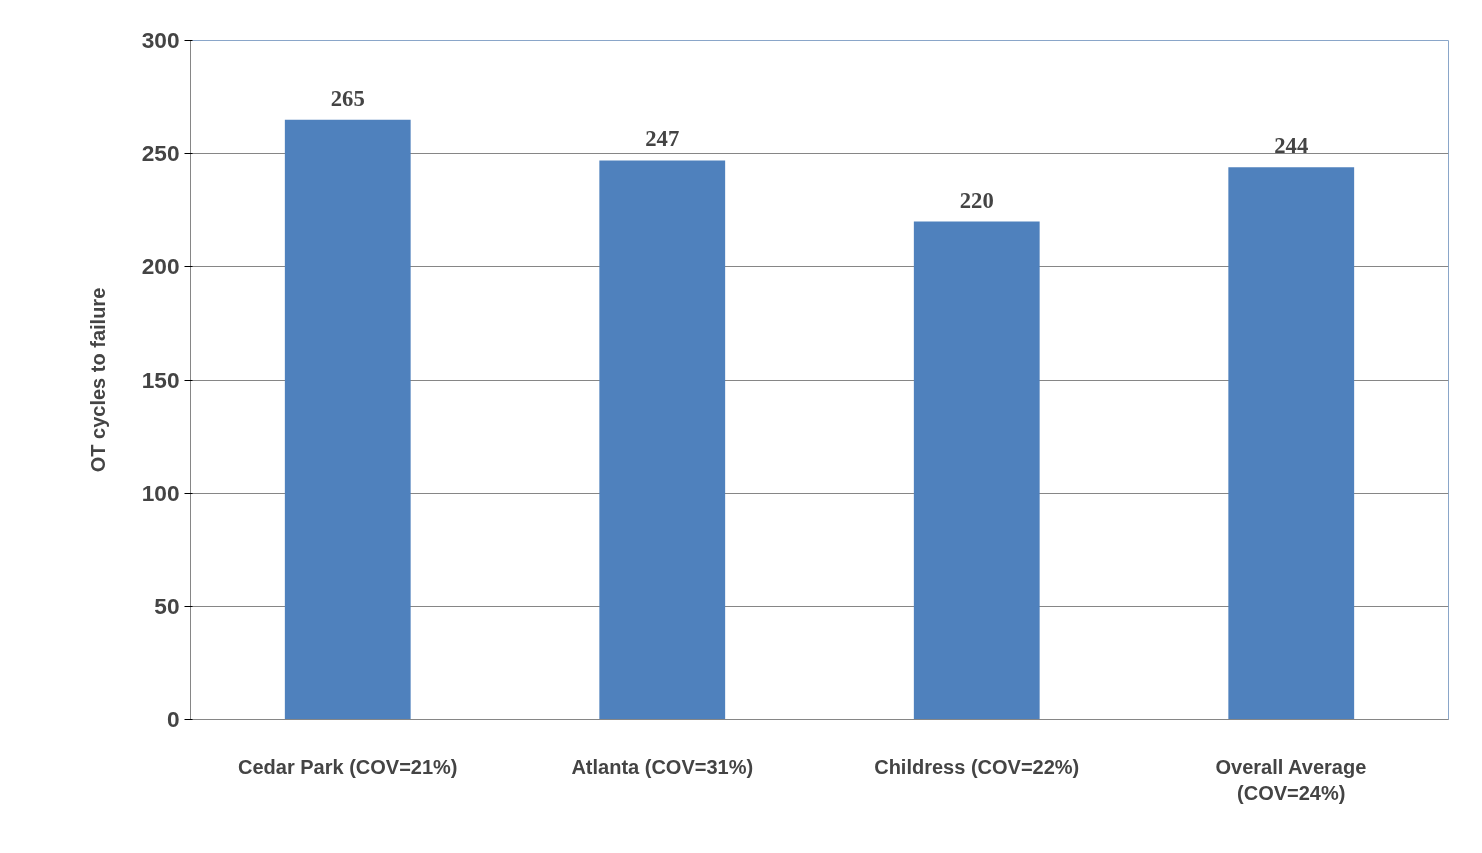  Describe the element at coordinates (167, 605) in the screenshot. I see `y-tick-label: 50` at that location.